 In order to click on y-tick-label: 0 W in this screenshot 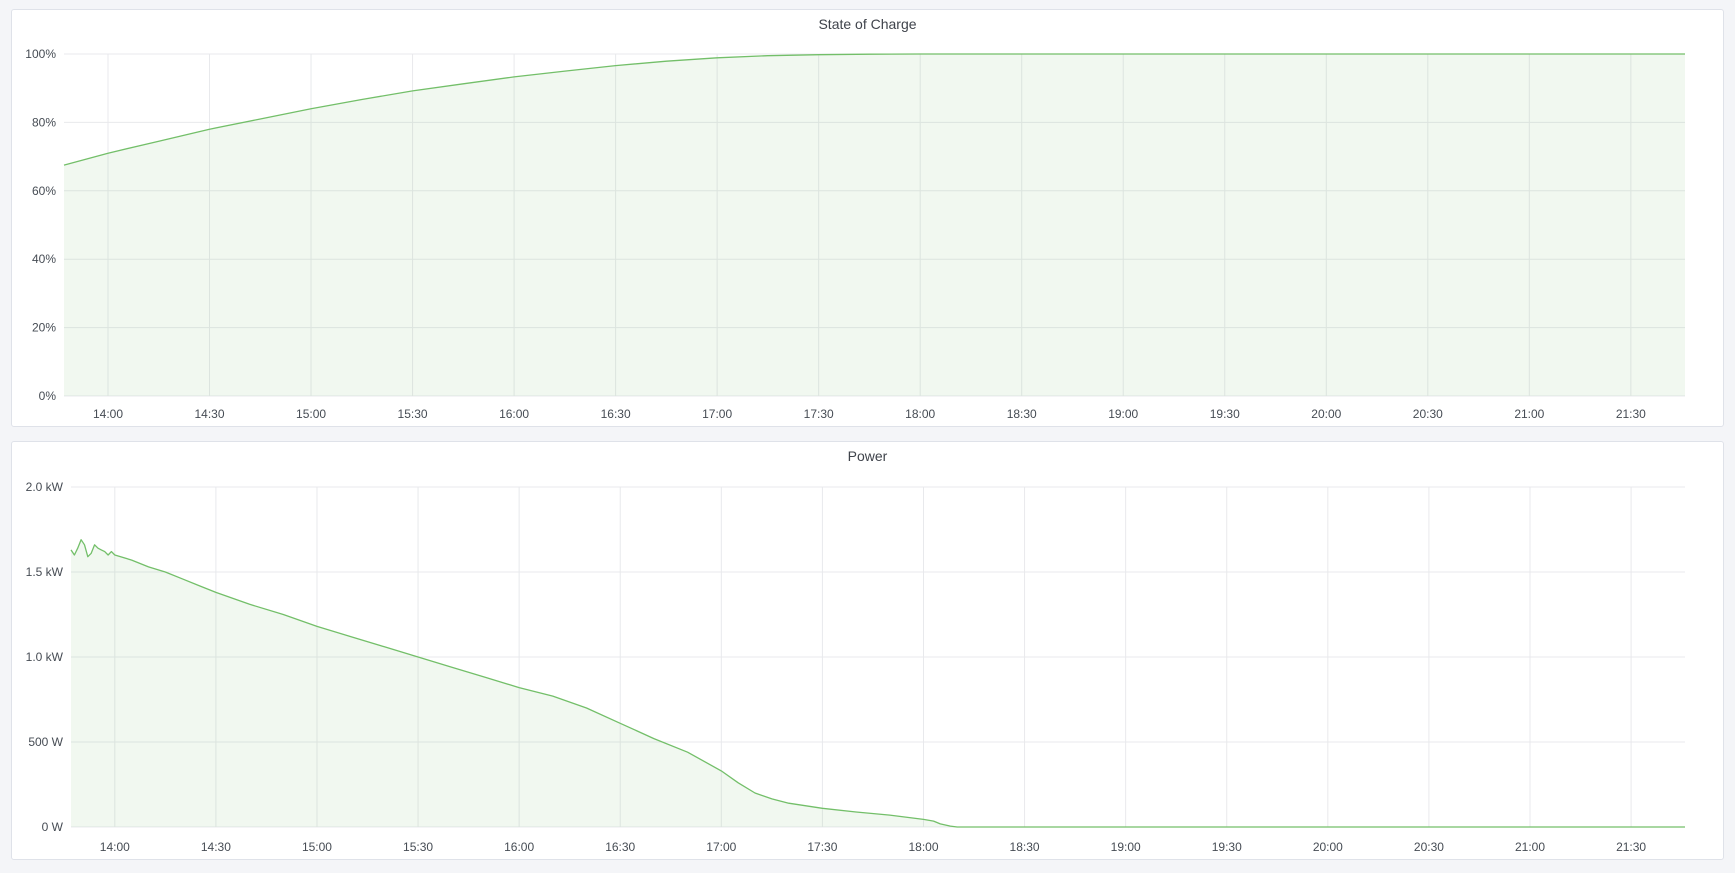, I will do `click(53, 827)`.